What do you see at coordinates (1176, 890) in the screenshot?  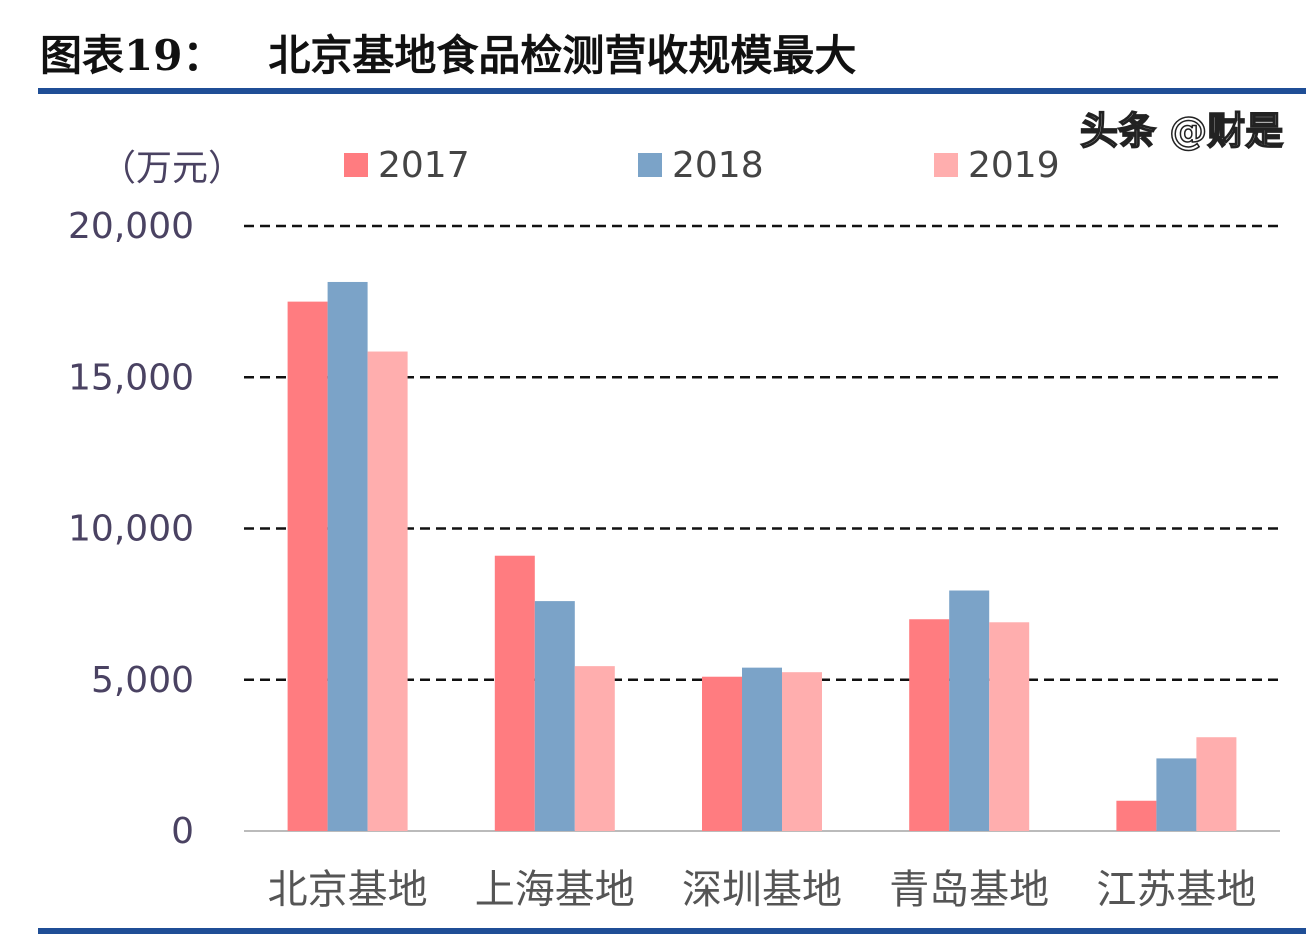 I see `x-tick-label: 江苏基地` at bounding box center [1176, 890].